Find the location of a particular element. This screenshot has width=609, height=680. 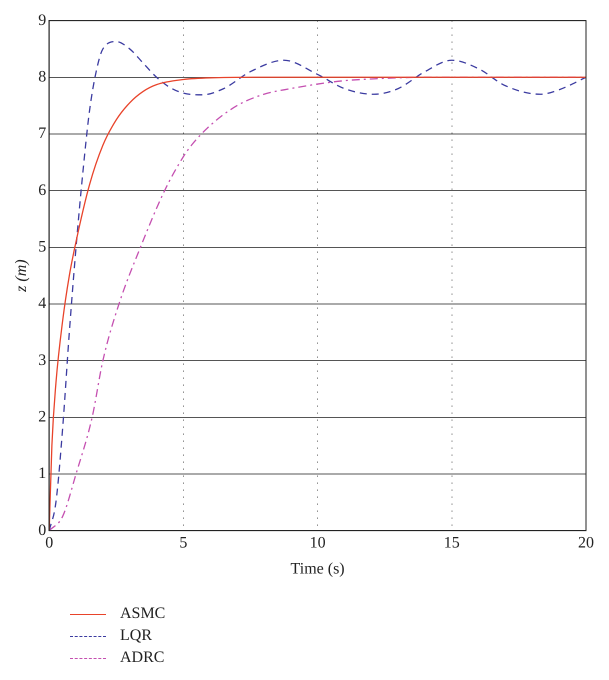

x-axis-title: Time (s) is located at coordinates (317, 569).